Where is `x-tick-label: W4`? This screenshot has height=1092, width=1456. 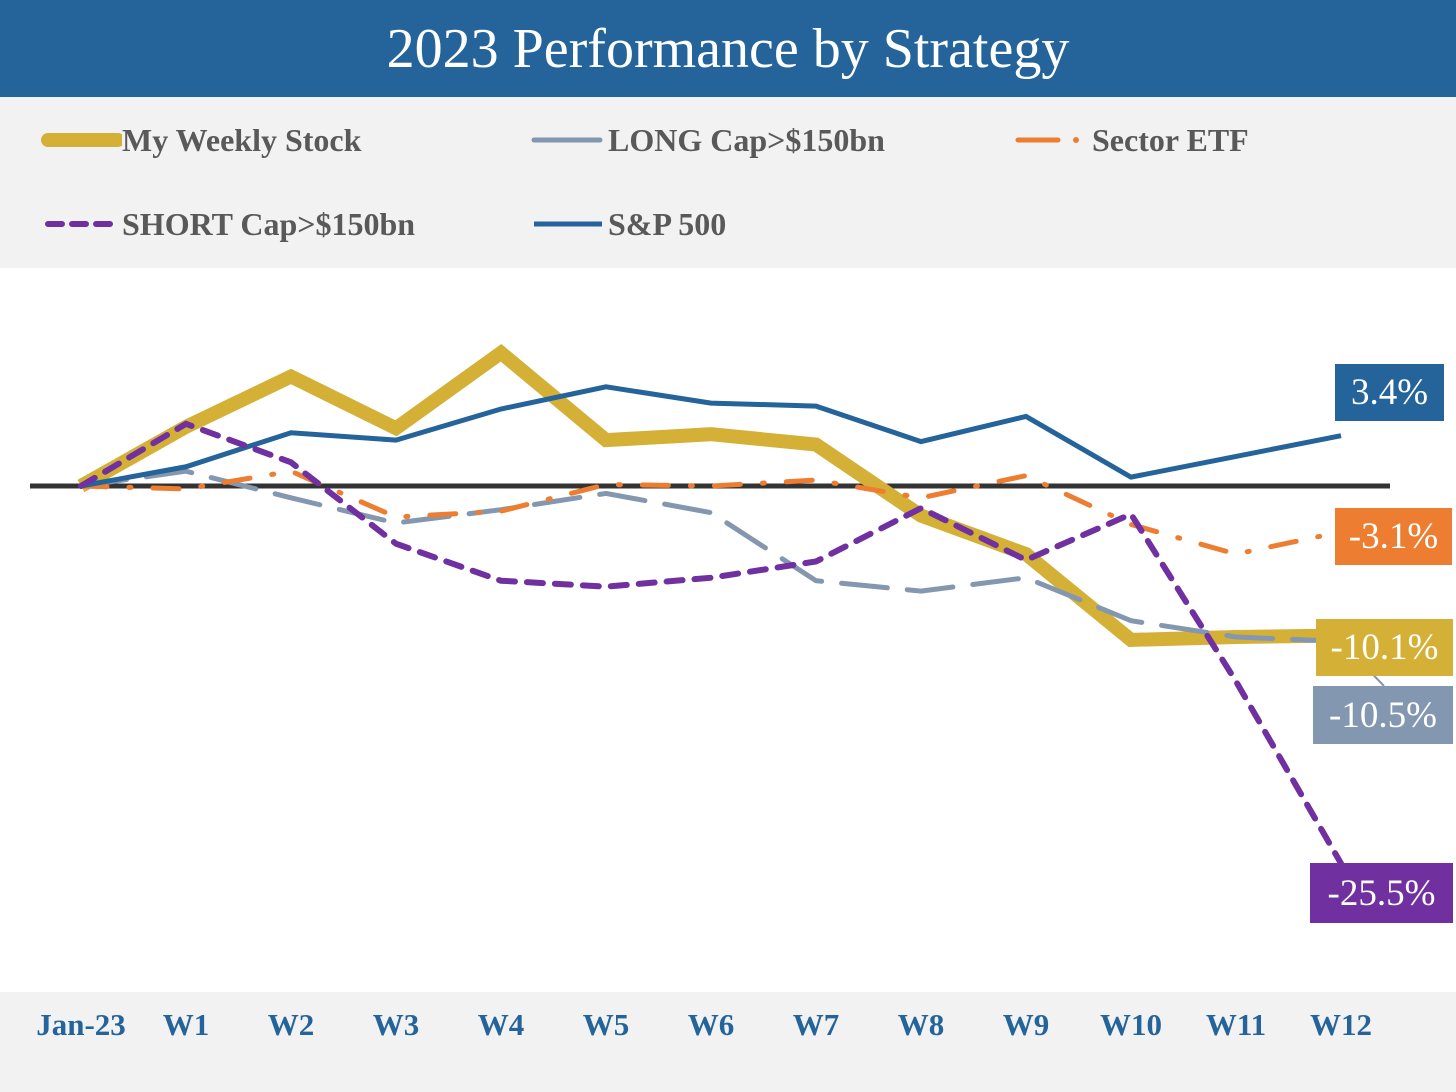 x-tick-label: W4 is located at coordinates (501, 1024).